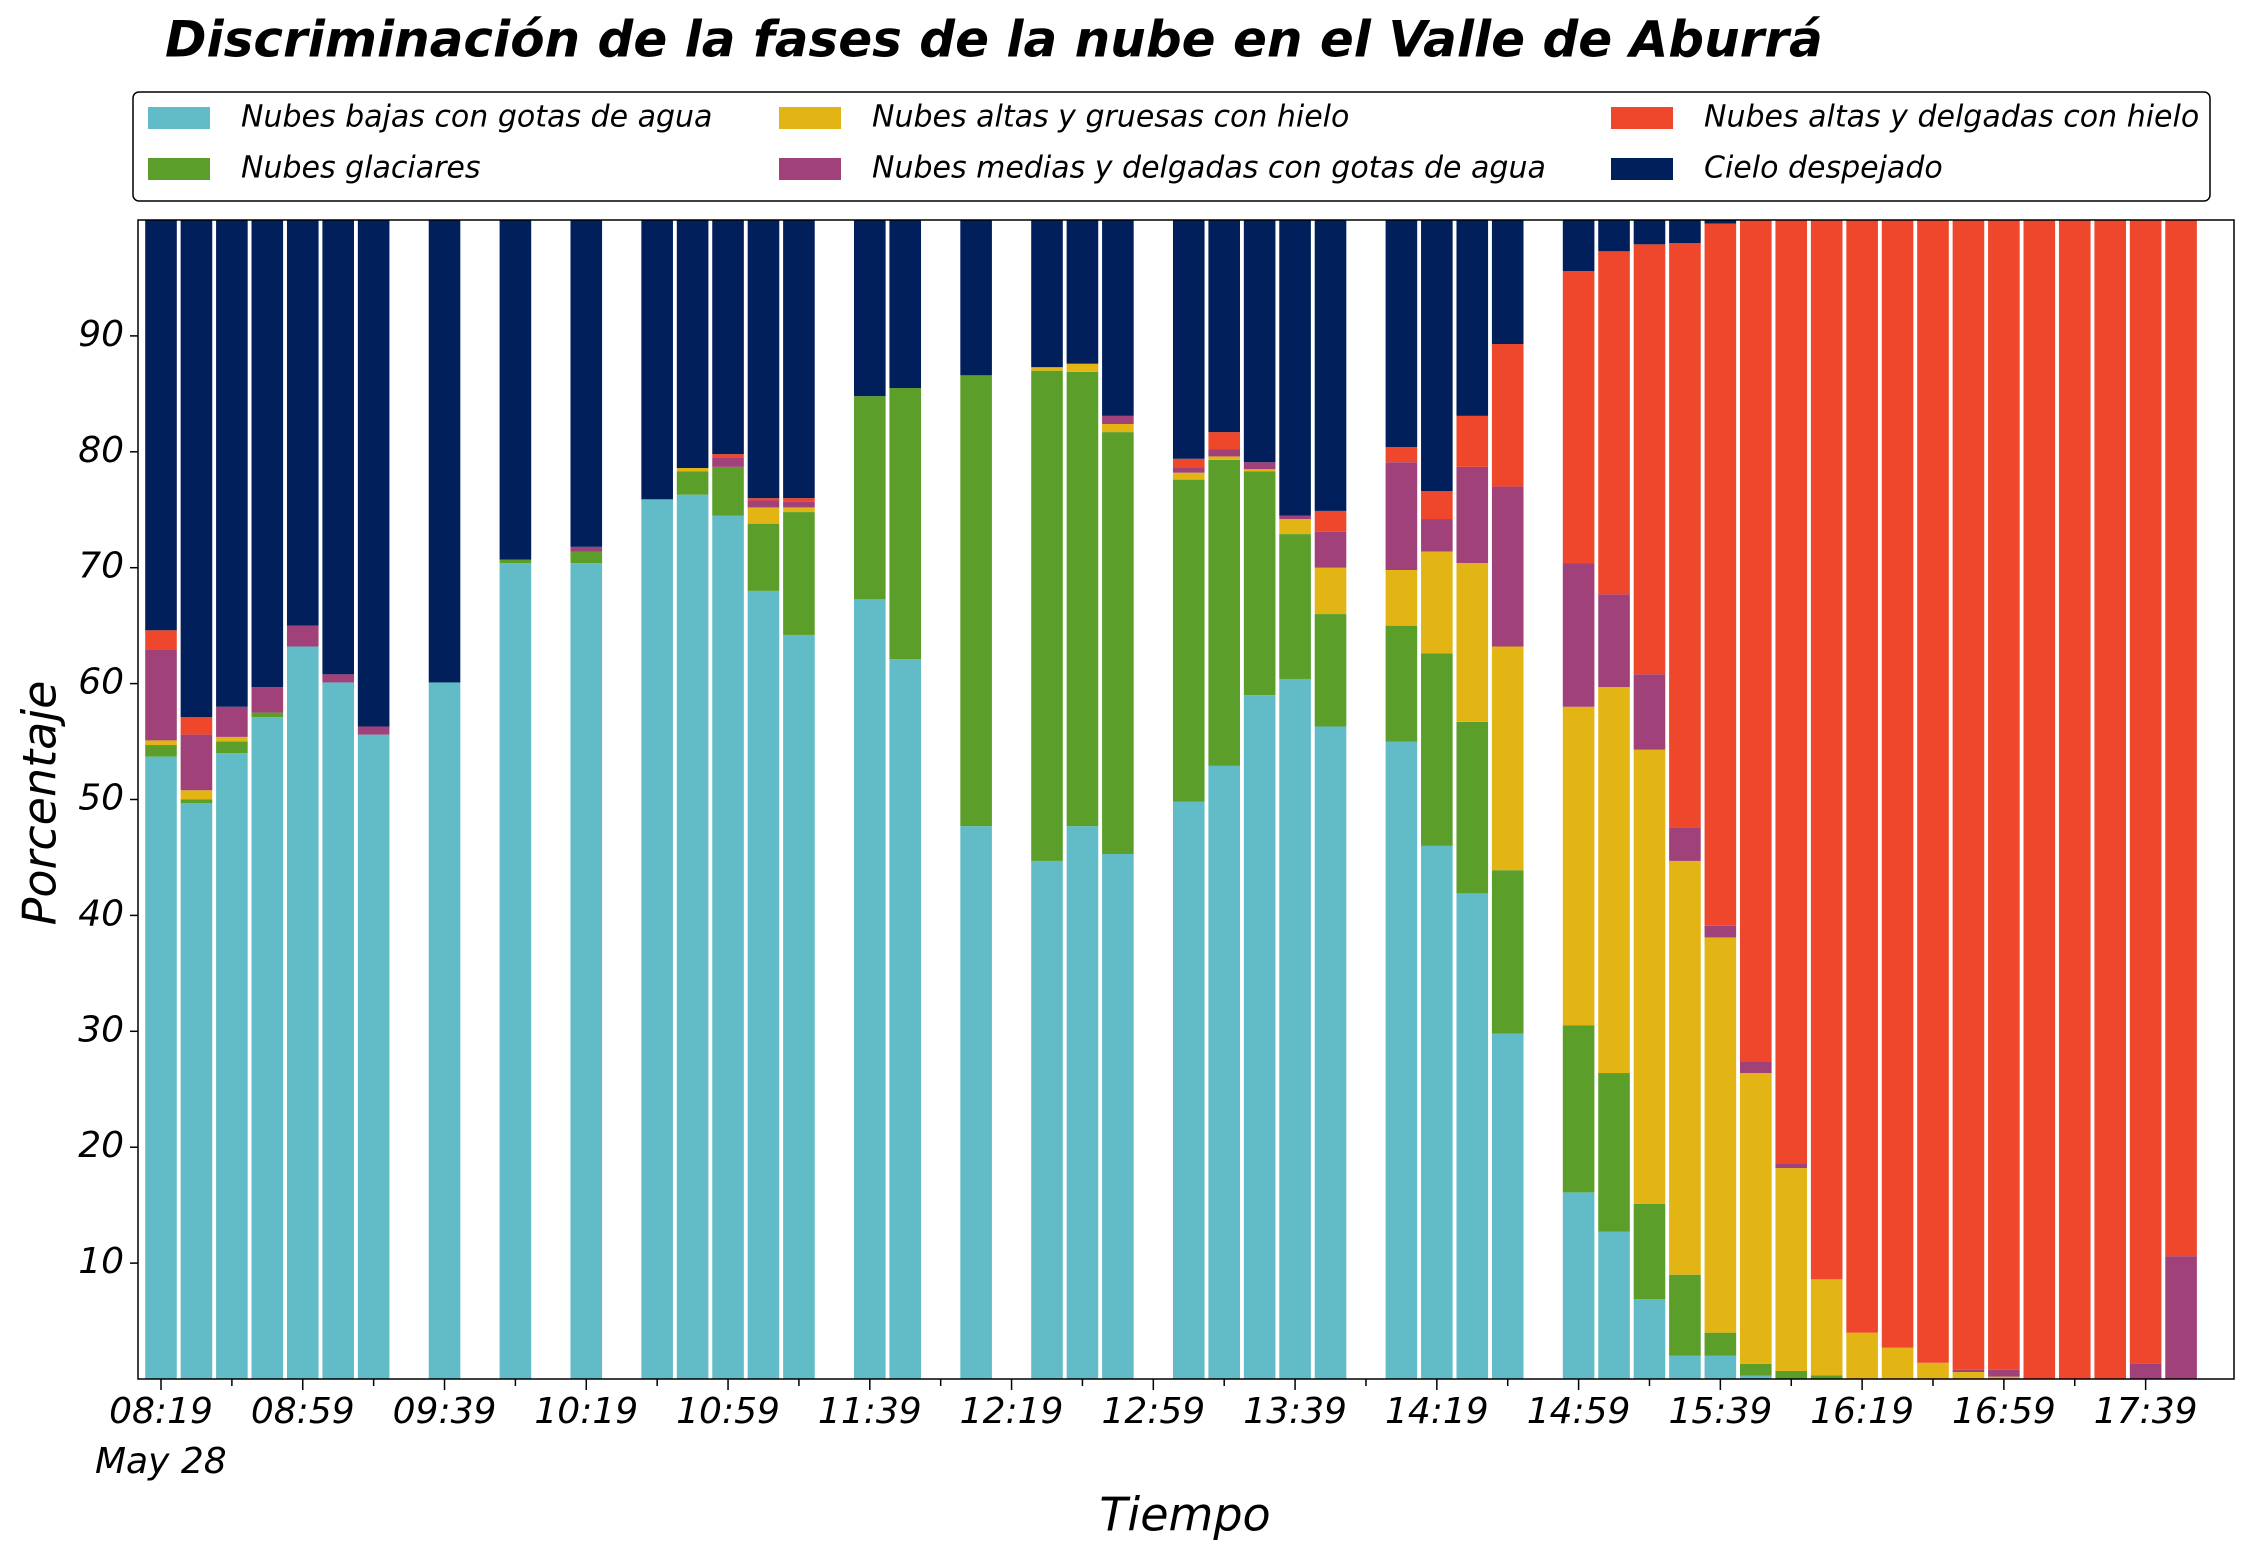  Describe the element at coordinates (101, 450) in the screenshot. I see `y-tick-label: 80` at that location.